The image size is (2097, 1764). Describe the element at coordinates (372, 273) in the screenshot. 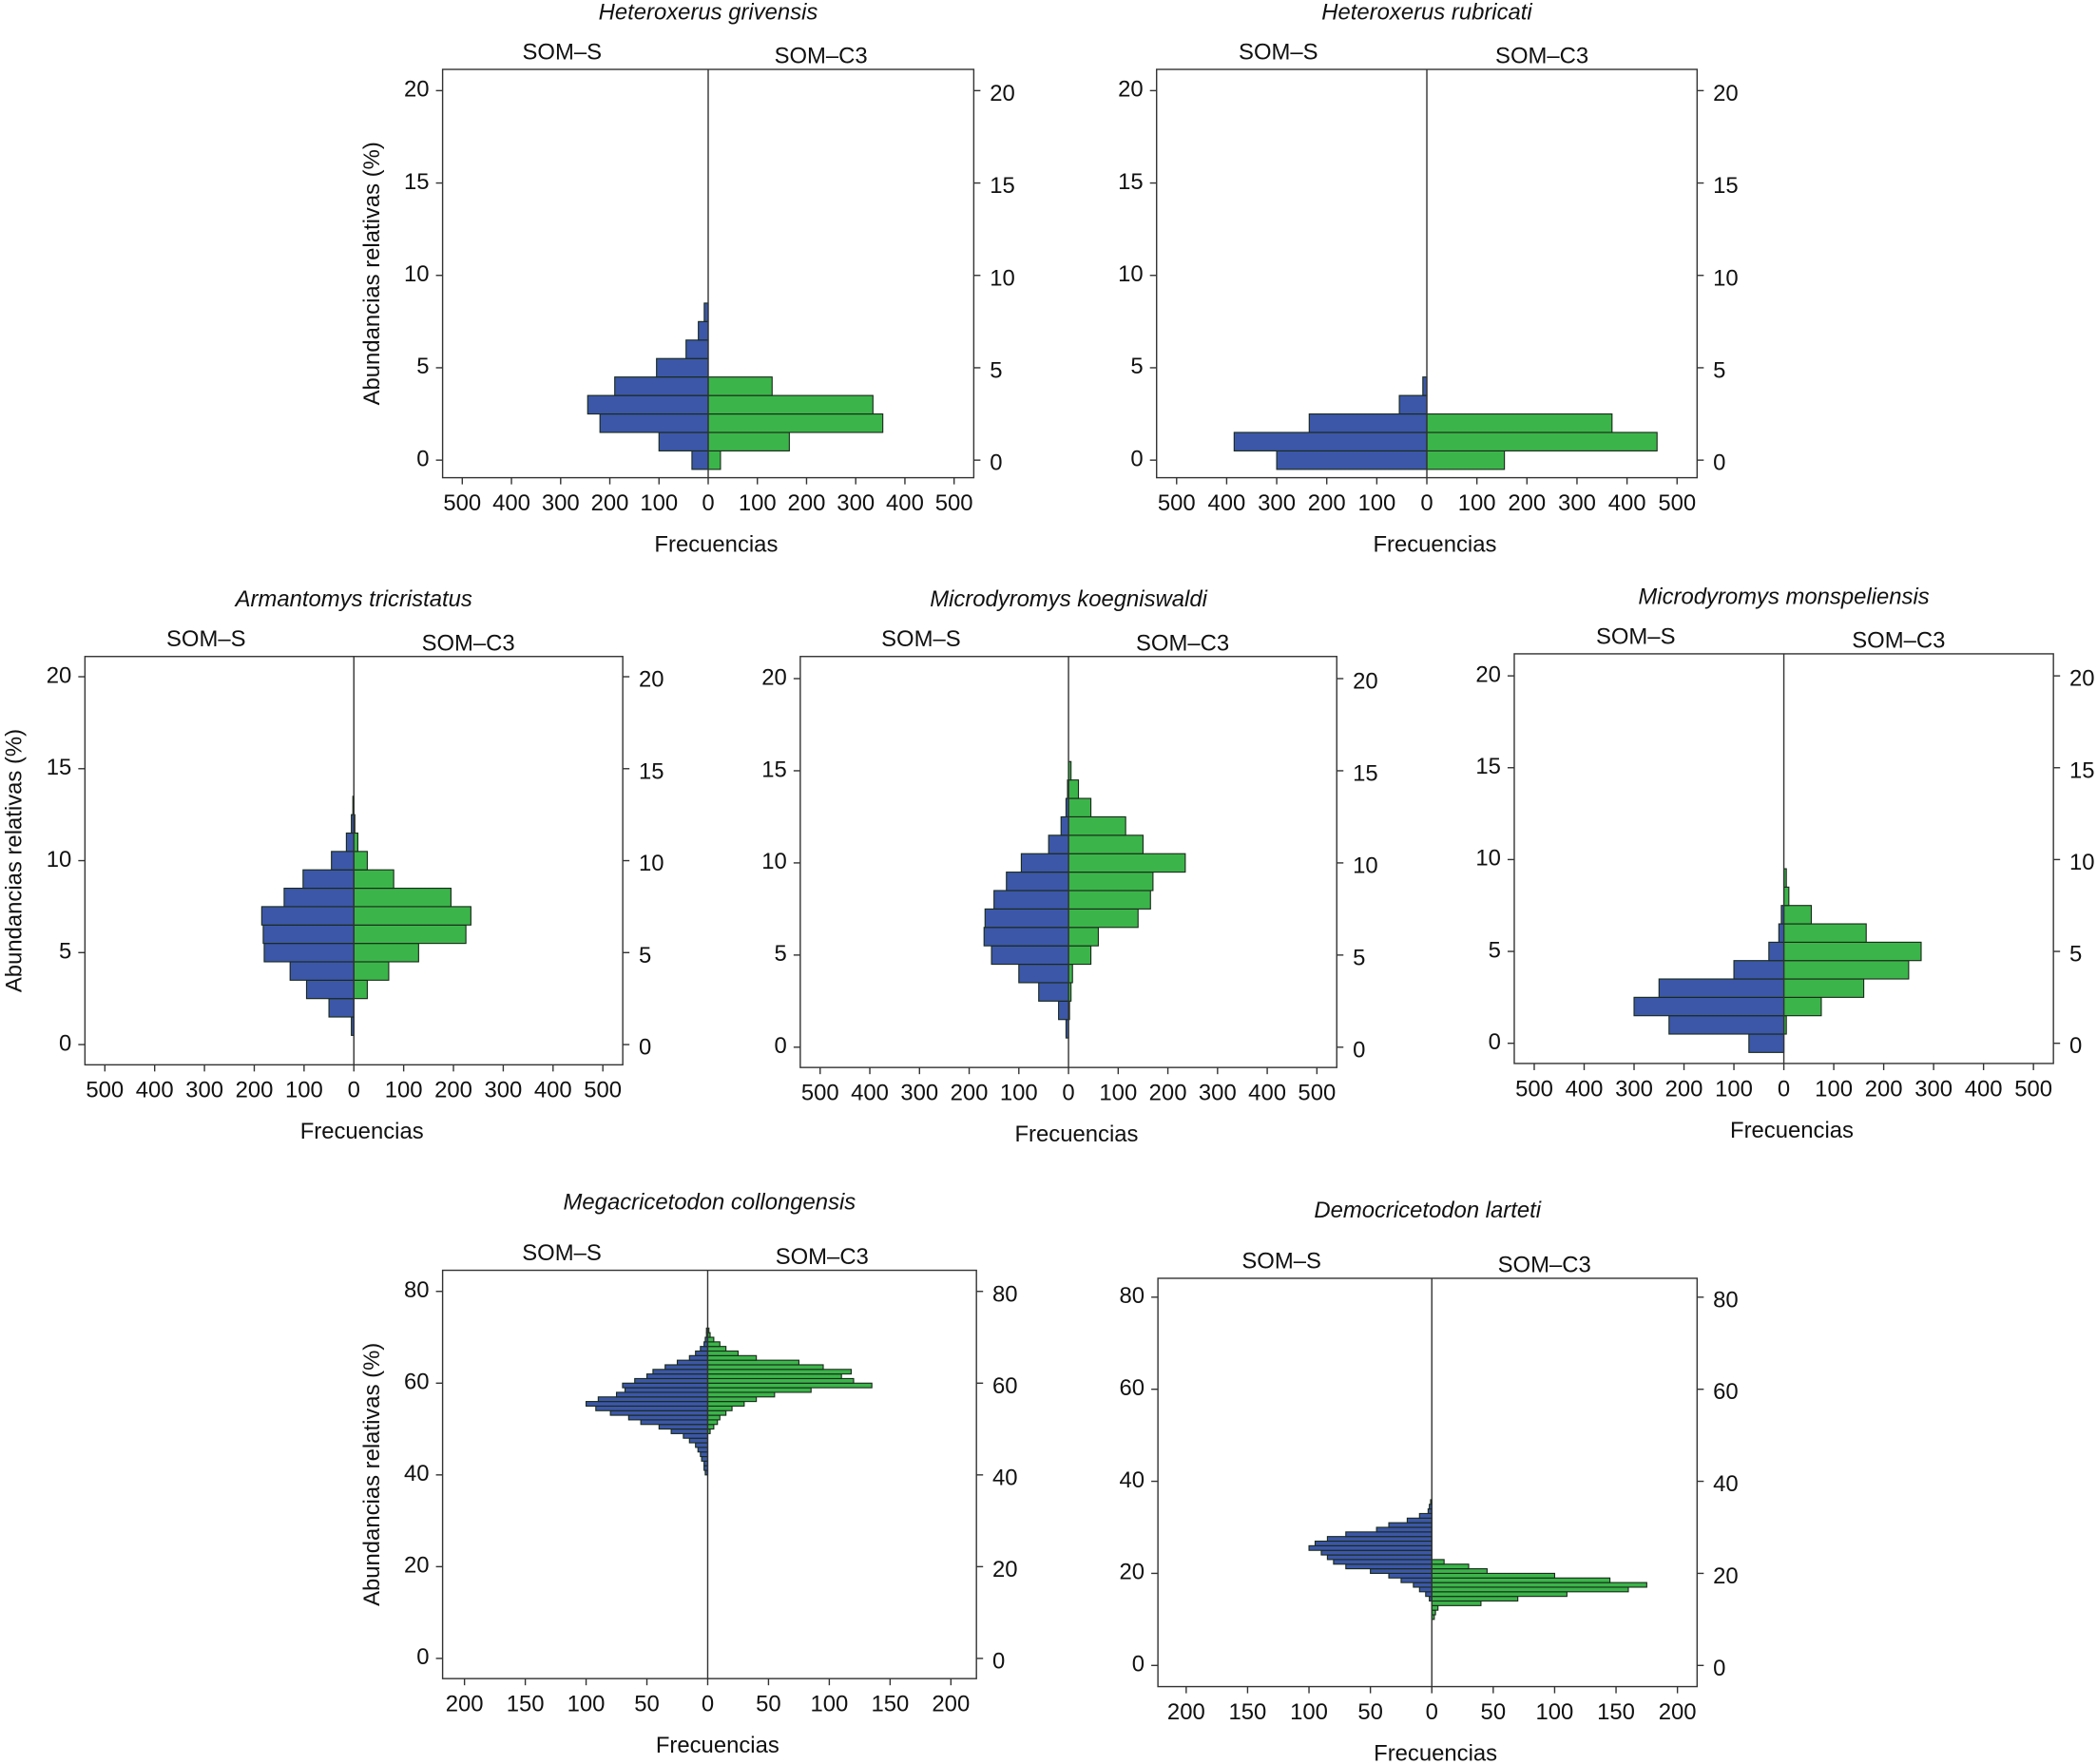

I see `y-axis-label: Abundancias relativas (%)` at that location.